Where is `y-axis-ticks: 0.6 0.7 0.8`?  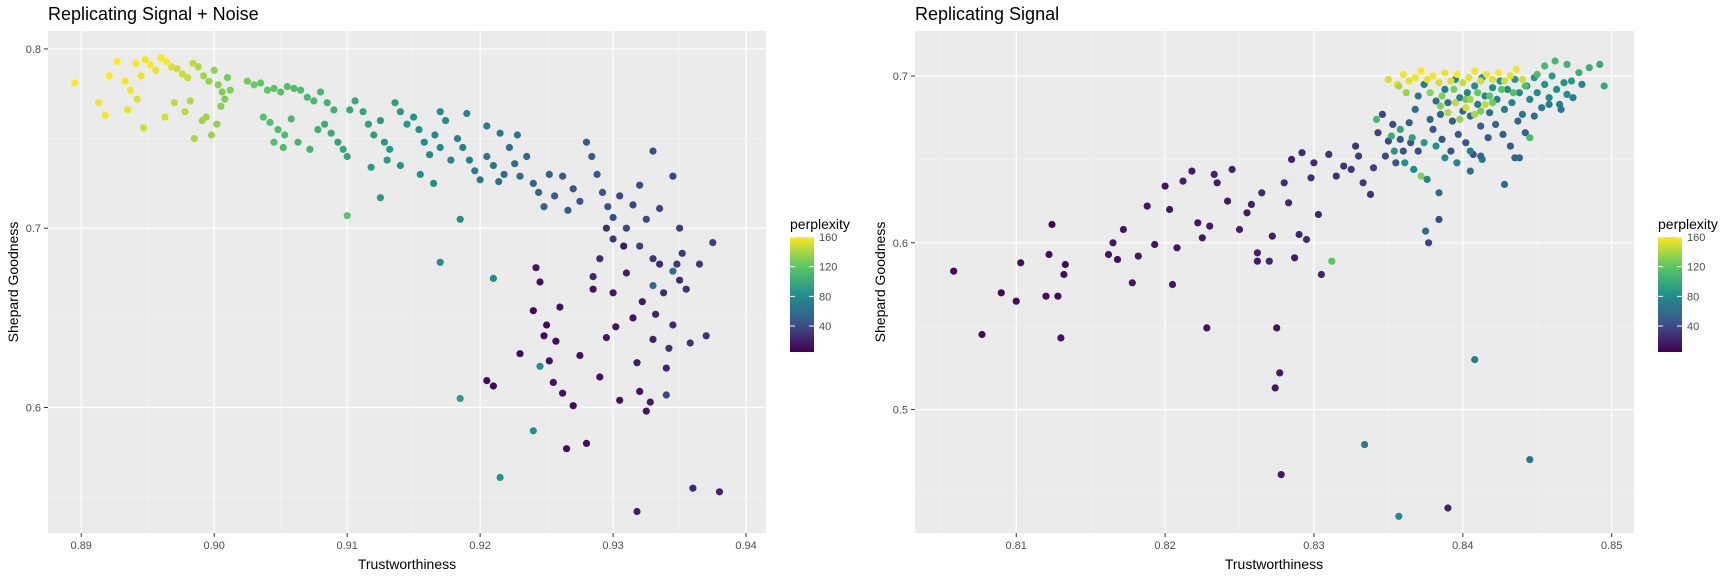 y-axis-ticks: 0.6 0.7 0.8 is located at coordinates (37, 229).